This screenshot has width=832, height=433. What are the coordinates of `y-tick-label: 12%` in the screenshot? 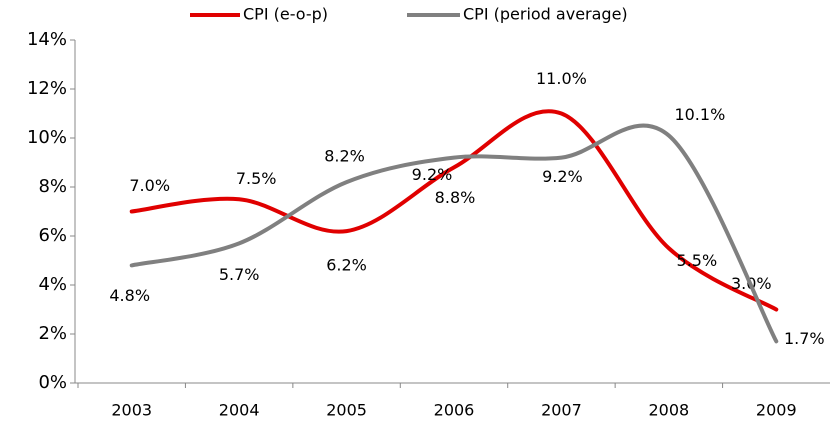 It's located at (47, 88).